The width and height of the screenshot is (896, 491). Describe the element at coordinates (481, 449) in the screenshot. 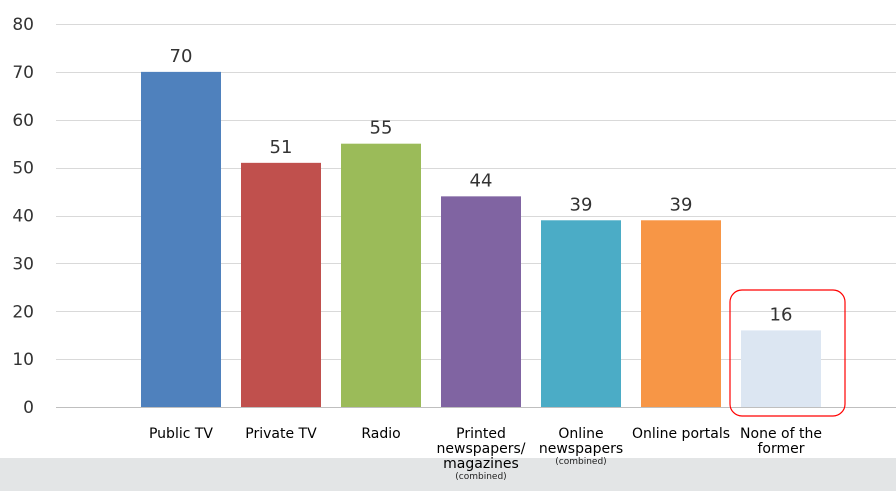

I see `x-tick-text: Printed newspapers/ magazines` at that location.